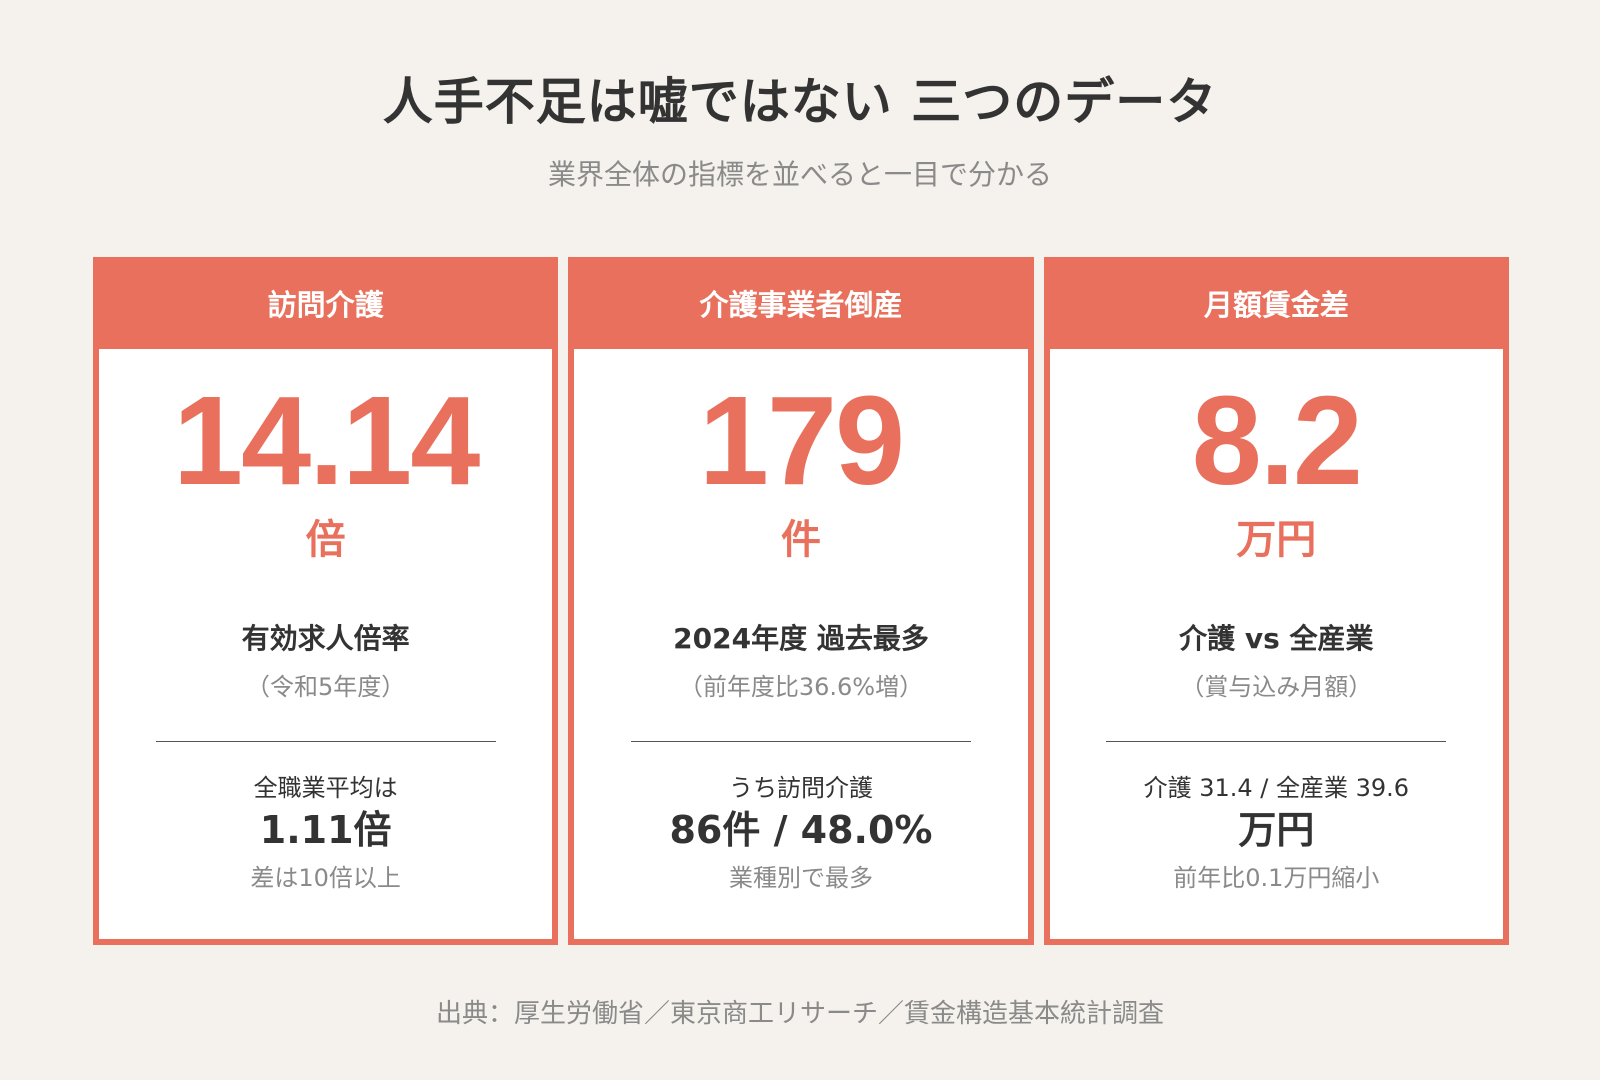 This screenshot has width=1600, height=1080. What do you see at coordinates (800, 540) in the screenshot?
I see `stat-unit: 件` at bounding box center [800, 540].